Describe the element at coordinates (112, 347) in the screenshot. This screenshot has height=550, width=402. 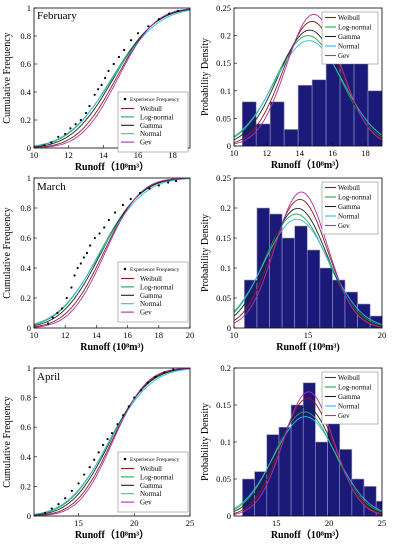
I see `x-axis-label: Runoff (10⁸m³)` at that location.